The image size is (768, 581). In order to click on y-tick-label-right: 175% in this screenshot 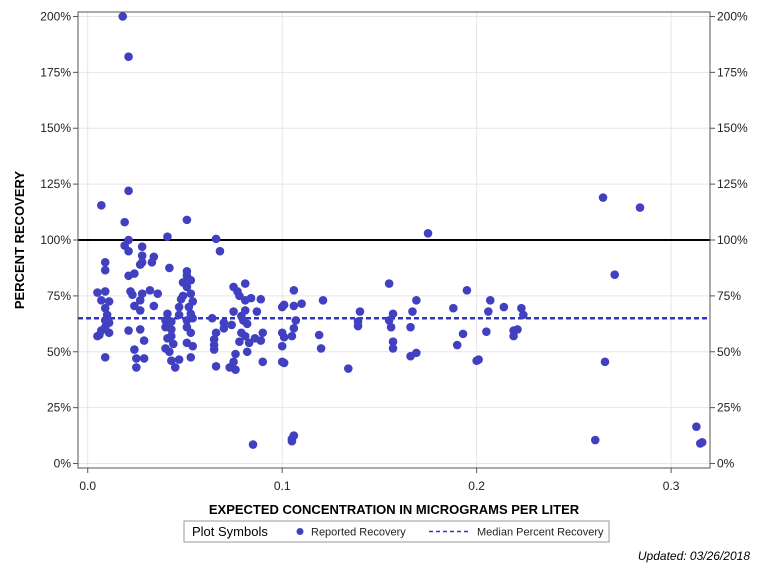, I will do `click(732, 72)`.